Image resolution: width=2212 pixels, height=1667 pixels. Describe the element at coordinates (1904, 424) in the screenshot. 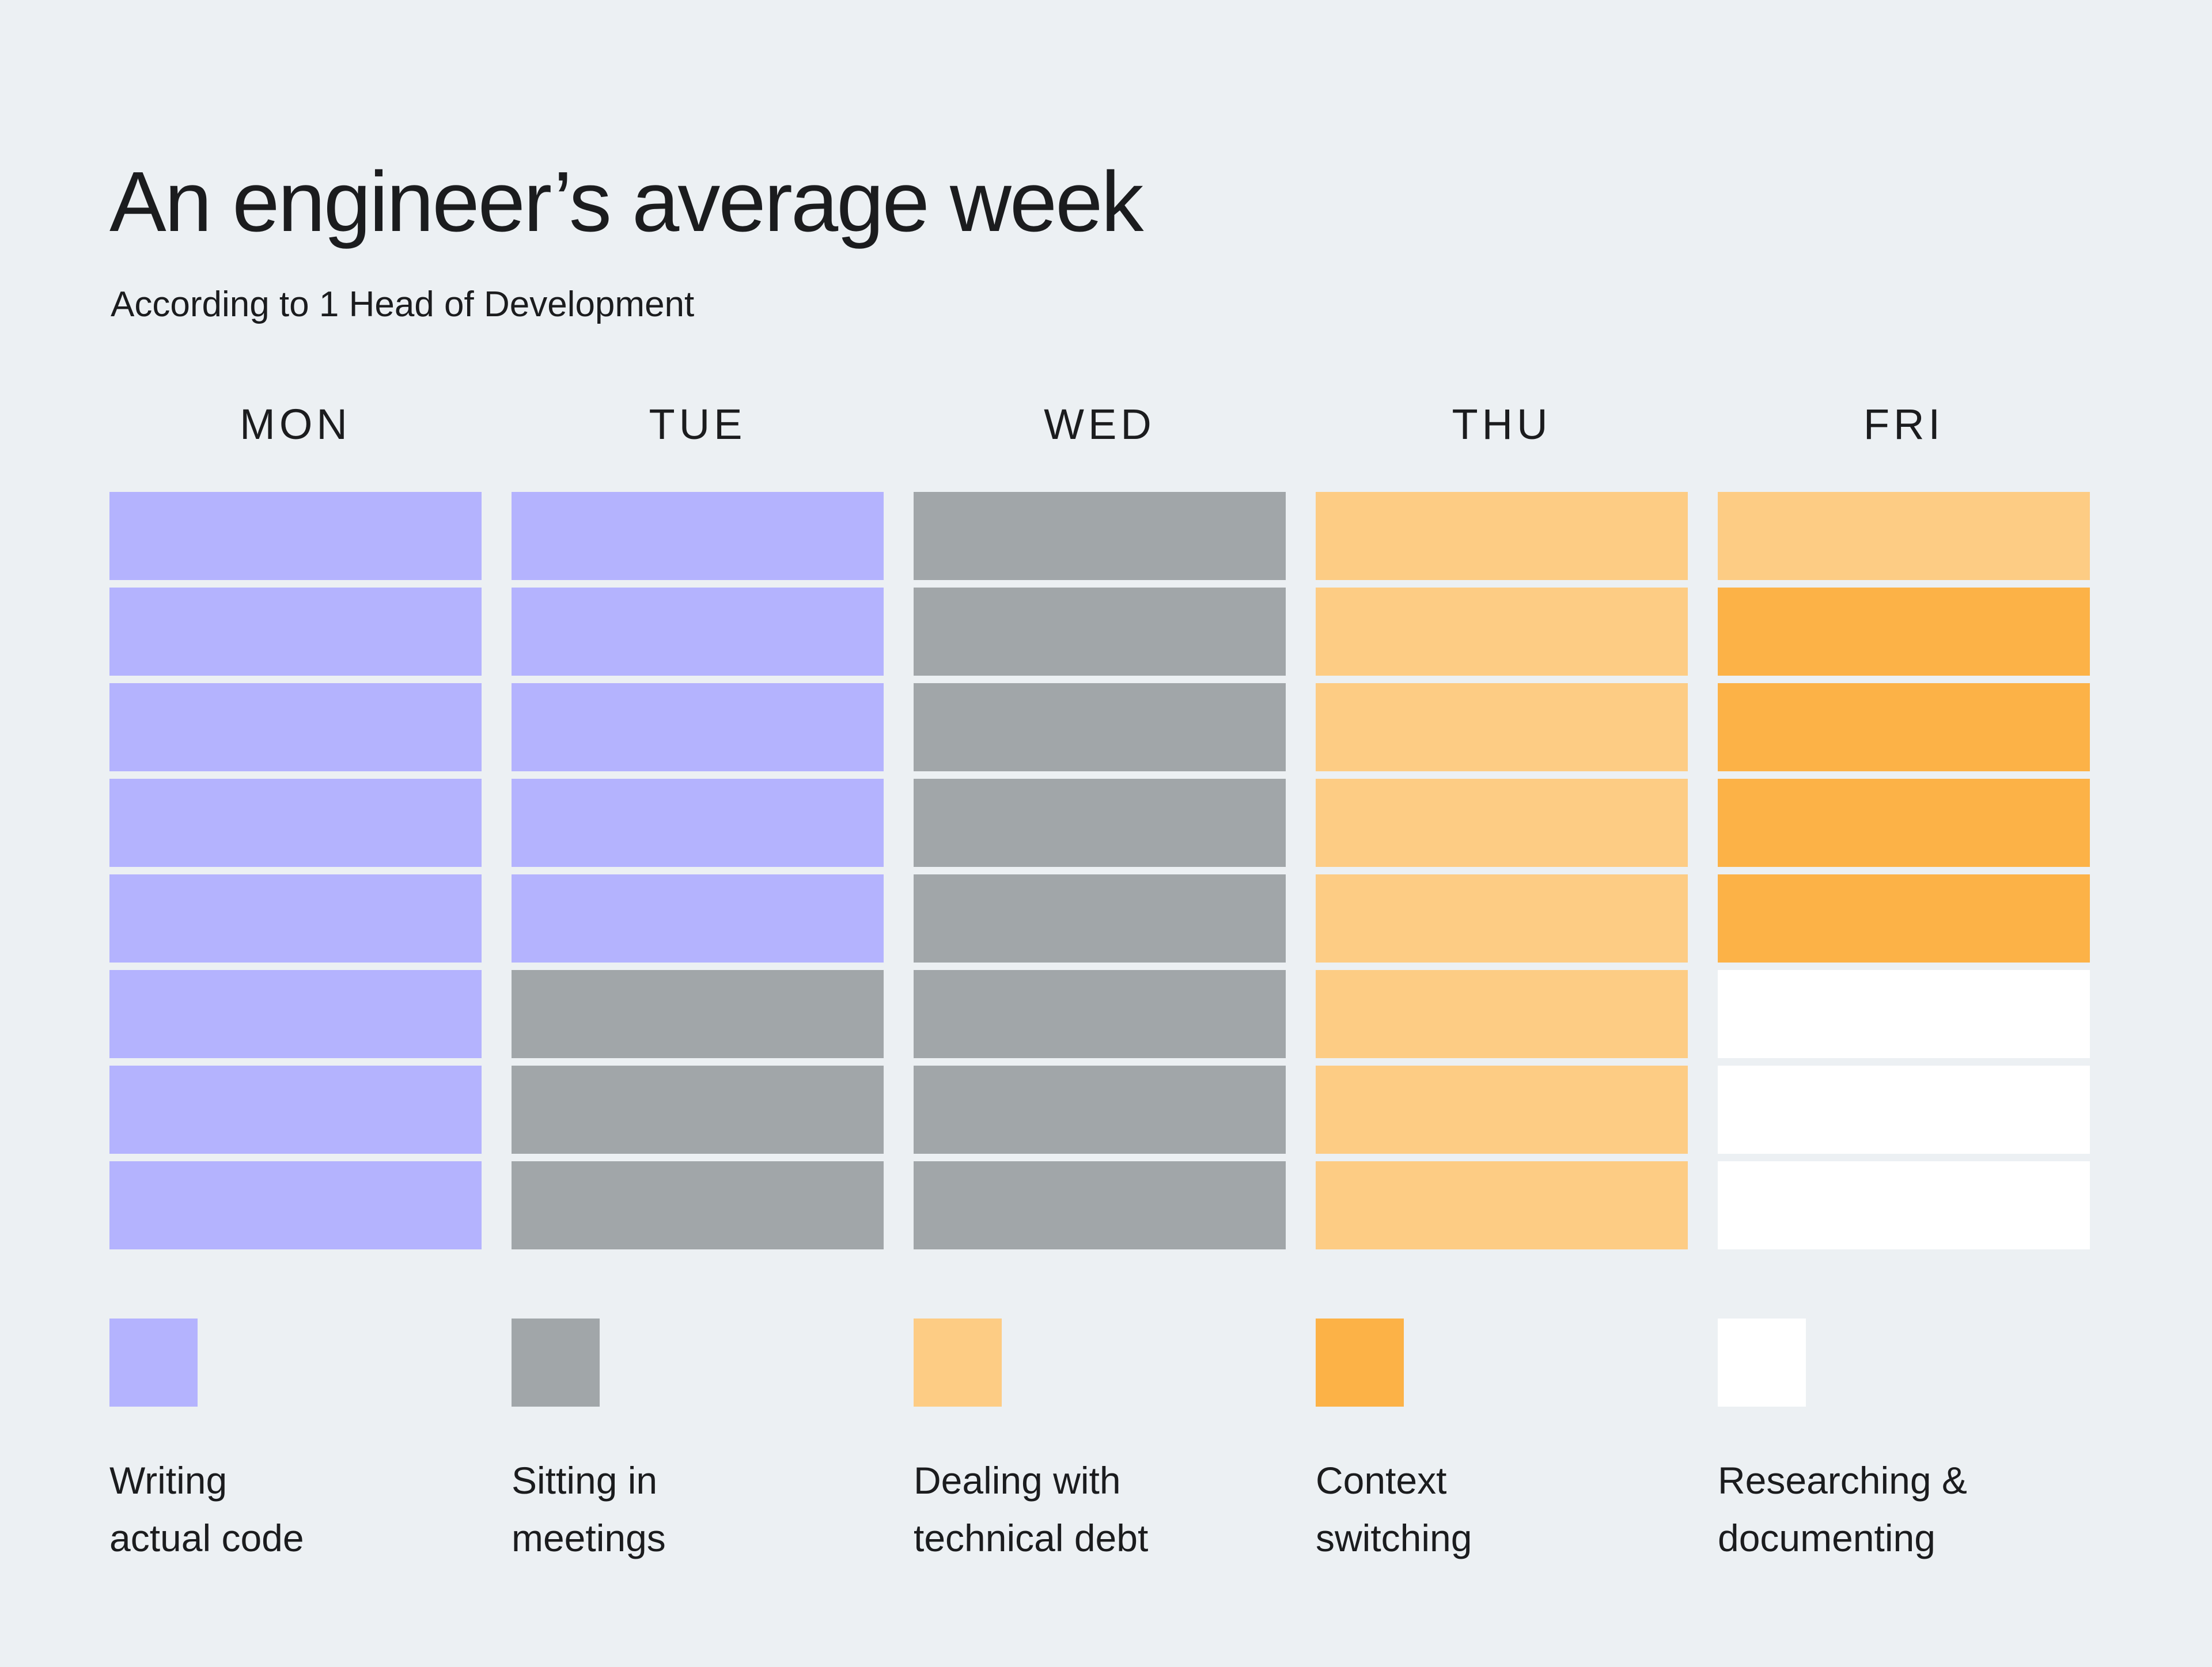

I see `day-header-fri: FRI` at that location.